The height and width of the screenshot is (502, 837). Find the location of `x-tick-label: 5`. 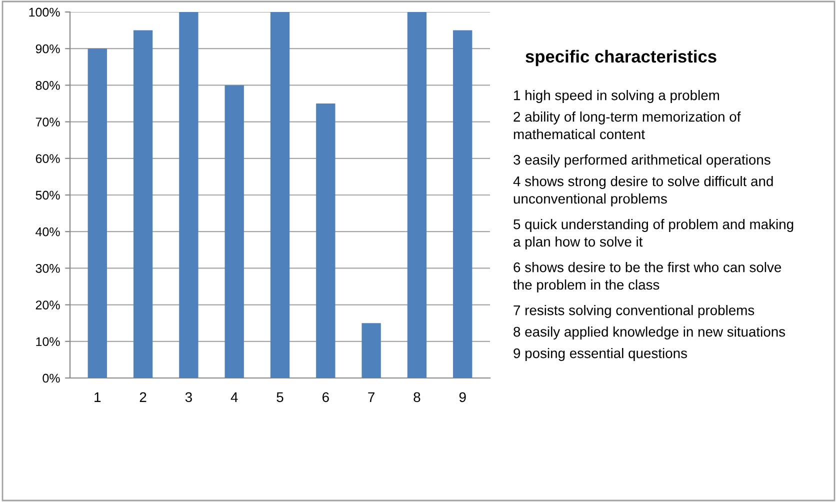

x-tick-label: 5 is located at coordinates (280, 397).